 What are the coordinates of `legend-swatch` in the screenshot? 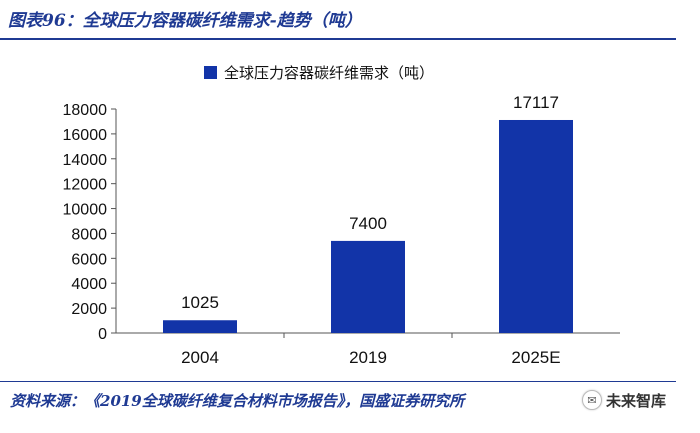 It's located at (210, 72).